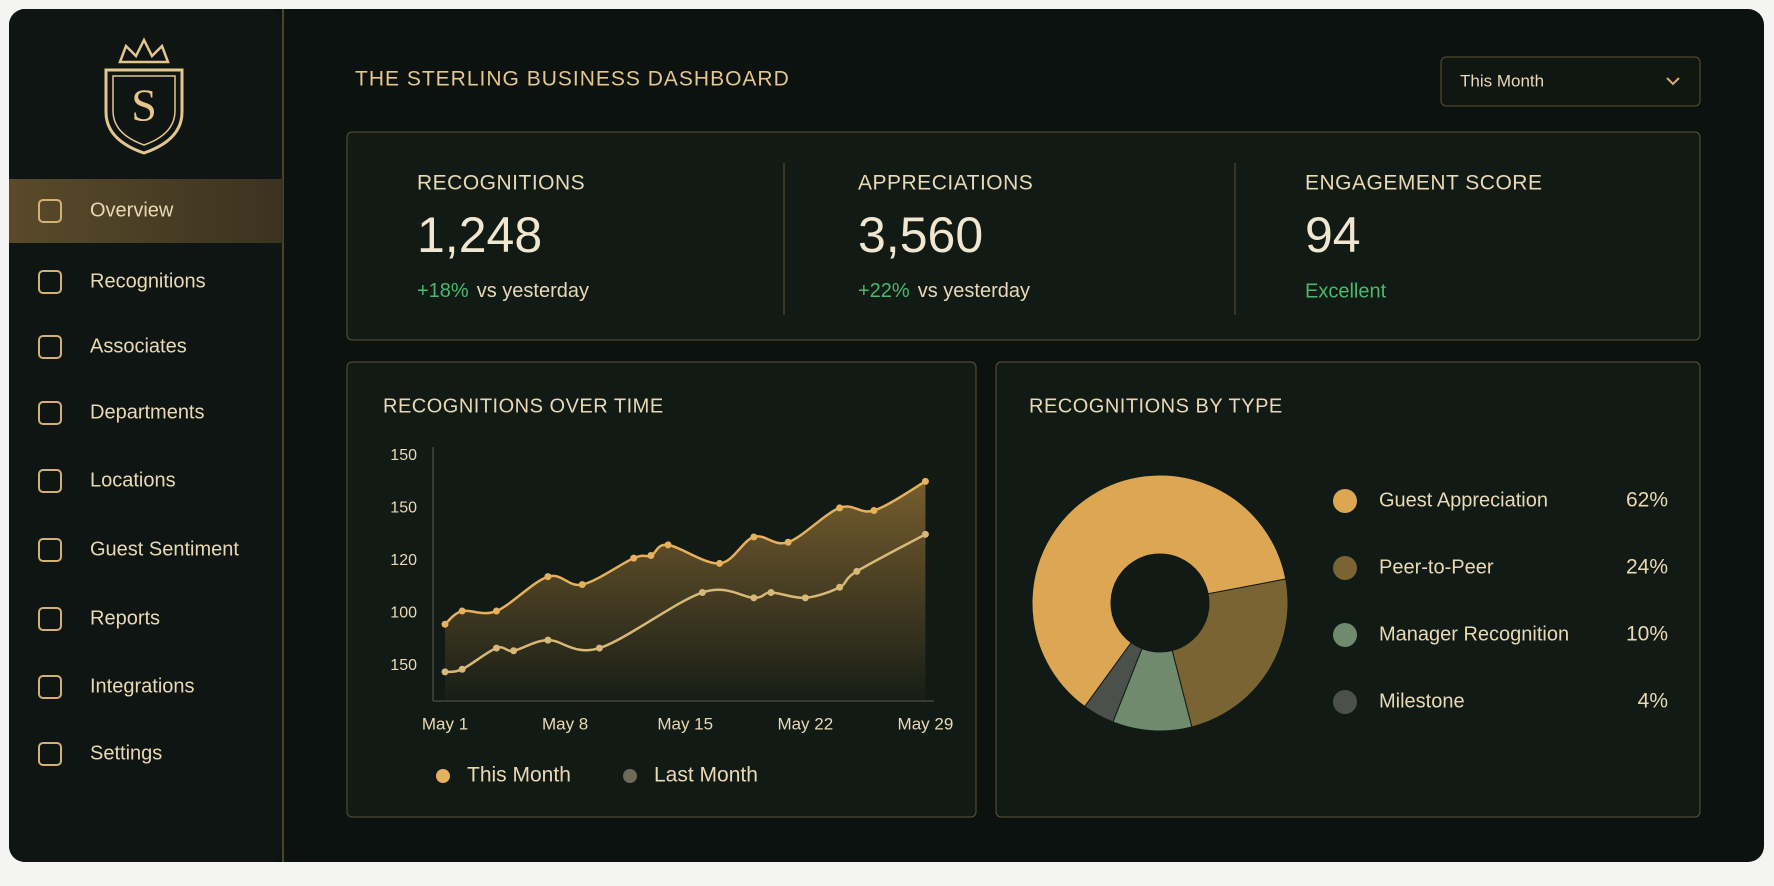 The image size is (1774, 886). What do you see at coordinates (403, 560) in the screenshot?
I see `y-tick-label: 120` at bounding box center [403, 560].